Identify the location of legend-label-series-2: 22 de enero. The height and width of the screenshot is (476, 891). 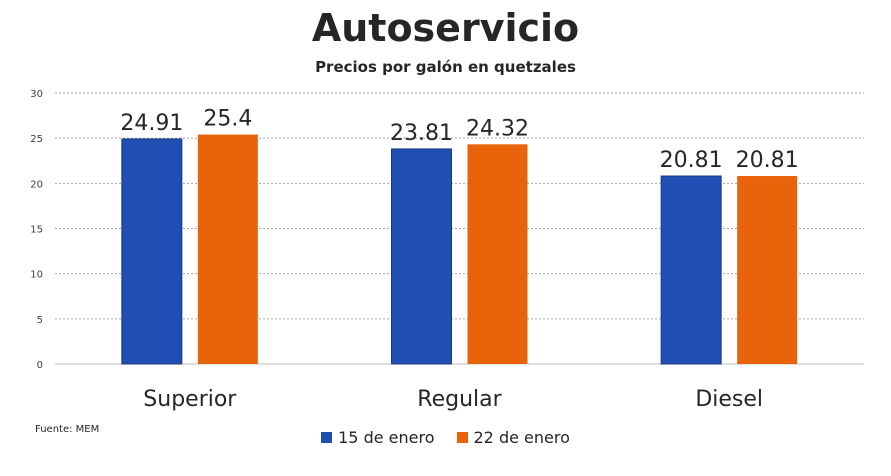
(521, 437).